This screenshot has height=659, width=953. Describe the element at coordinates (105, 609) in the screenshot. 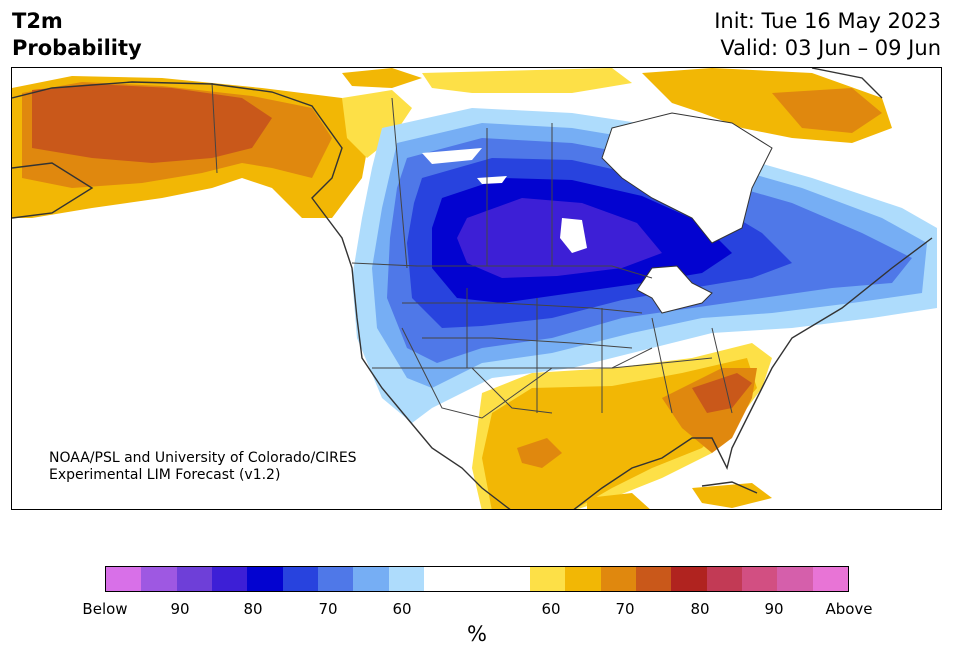

I see `colorbar-tick-below: Below` at that location.